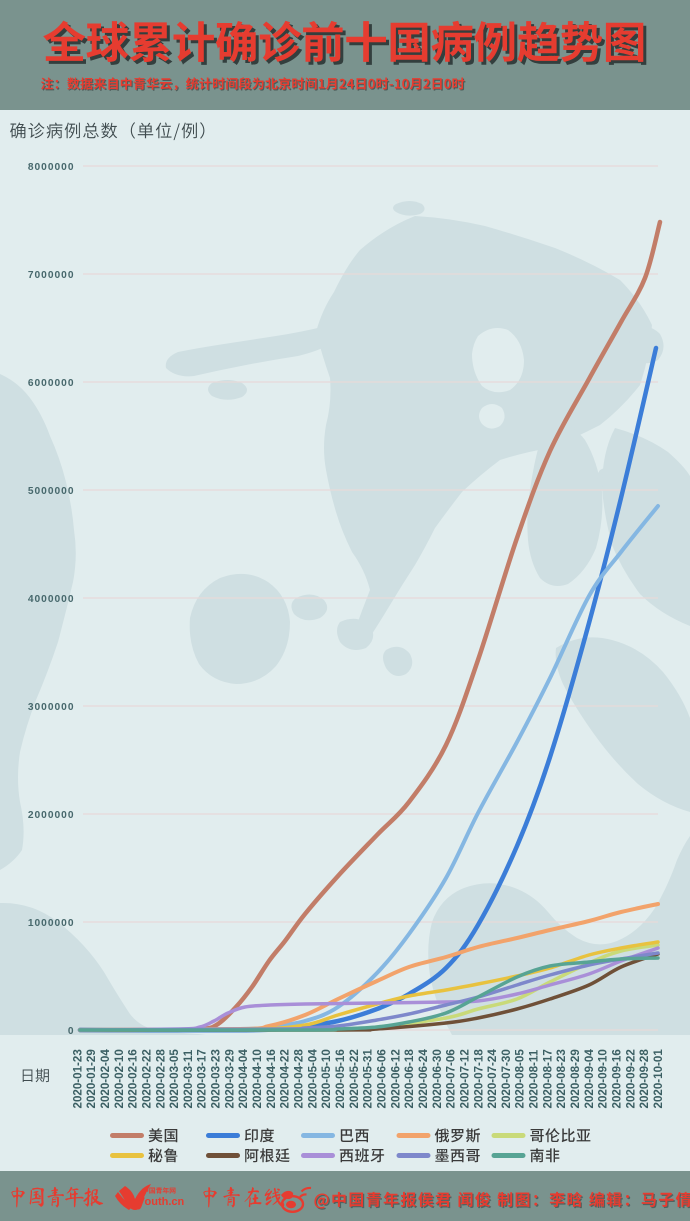  What do you see at coordinates (165, 1202) in the screenshot?
I see `svg-text: outh.cn` at bounding box center [165, 1202].